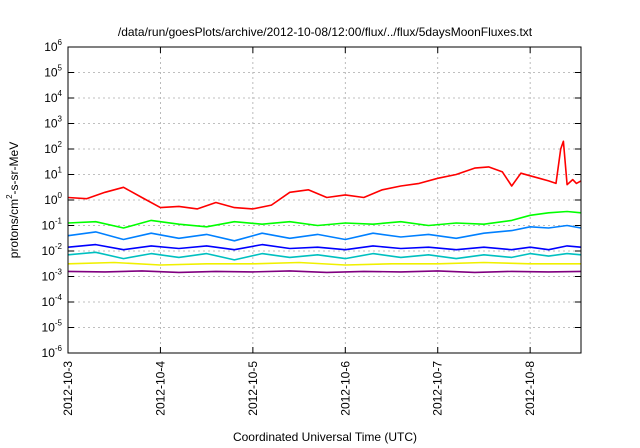 Image resolution: width=640 pixels, height=448 pixels. I want to click on y-tick-label: 10³, so click(53, 123).